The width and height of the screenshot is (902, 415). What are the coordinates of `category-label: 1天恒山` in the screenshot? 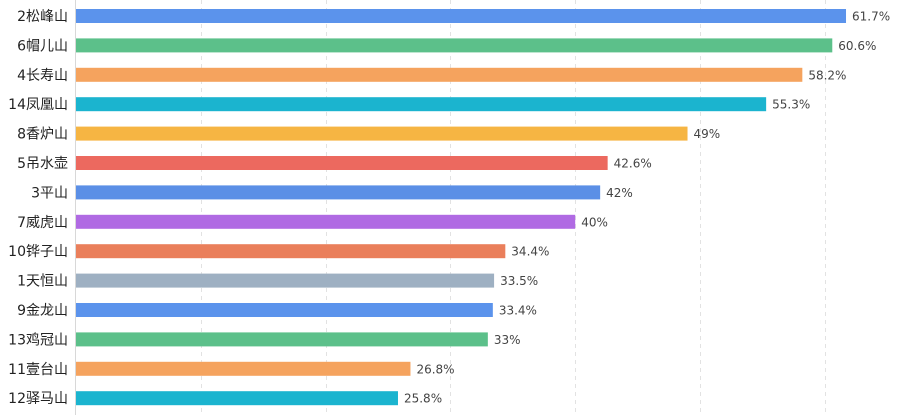 It's located at (42, 282).